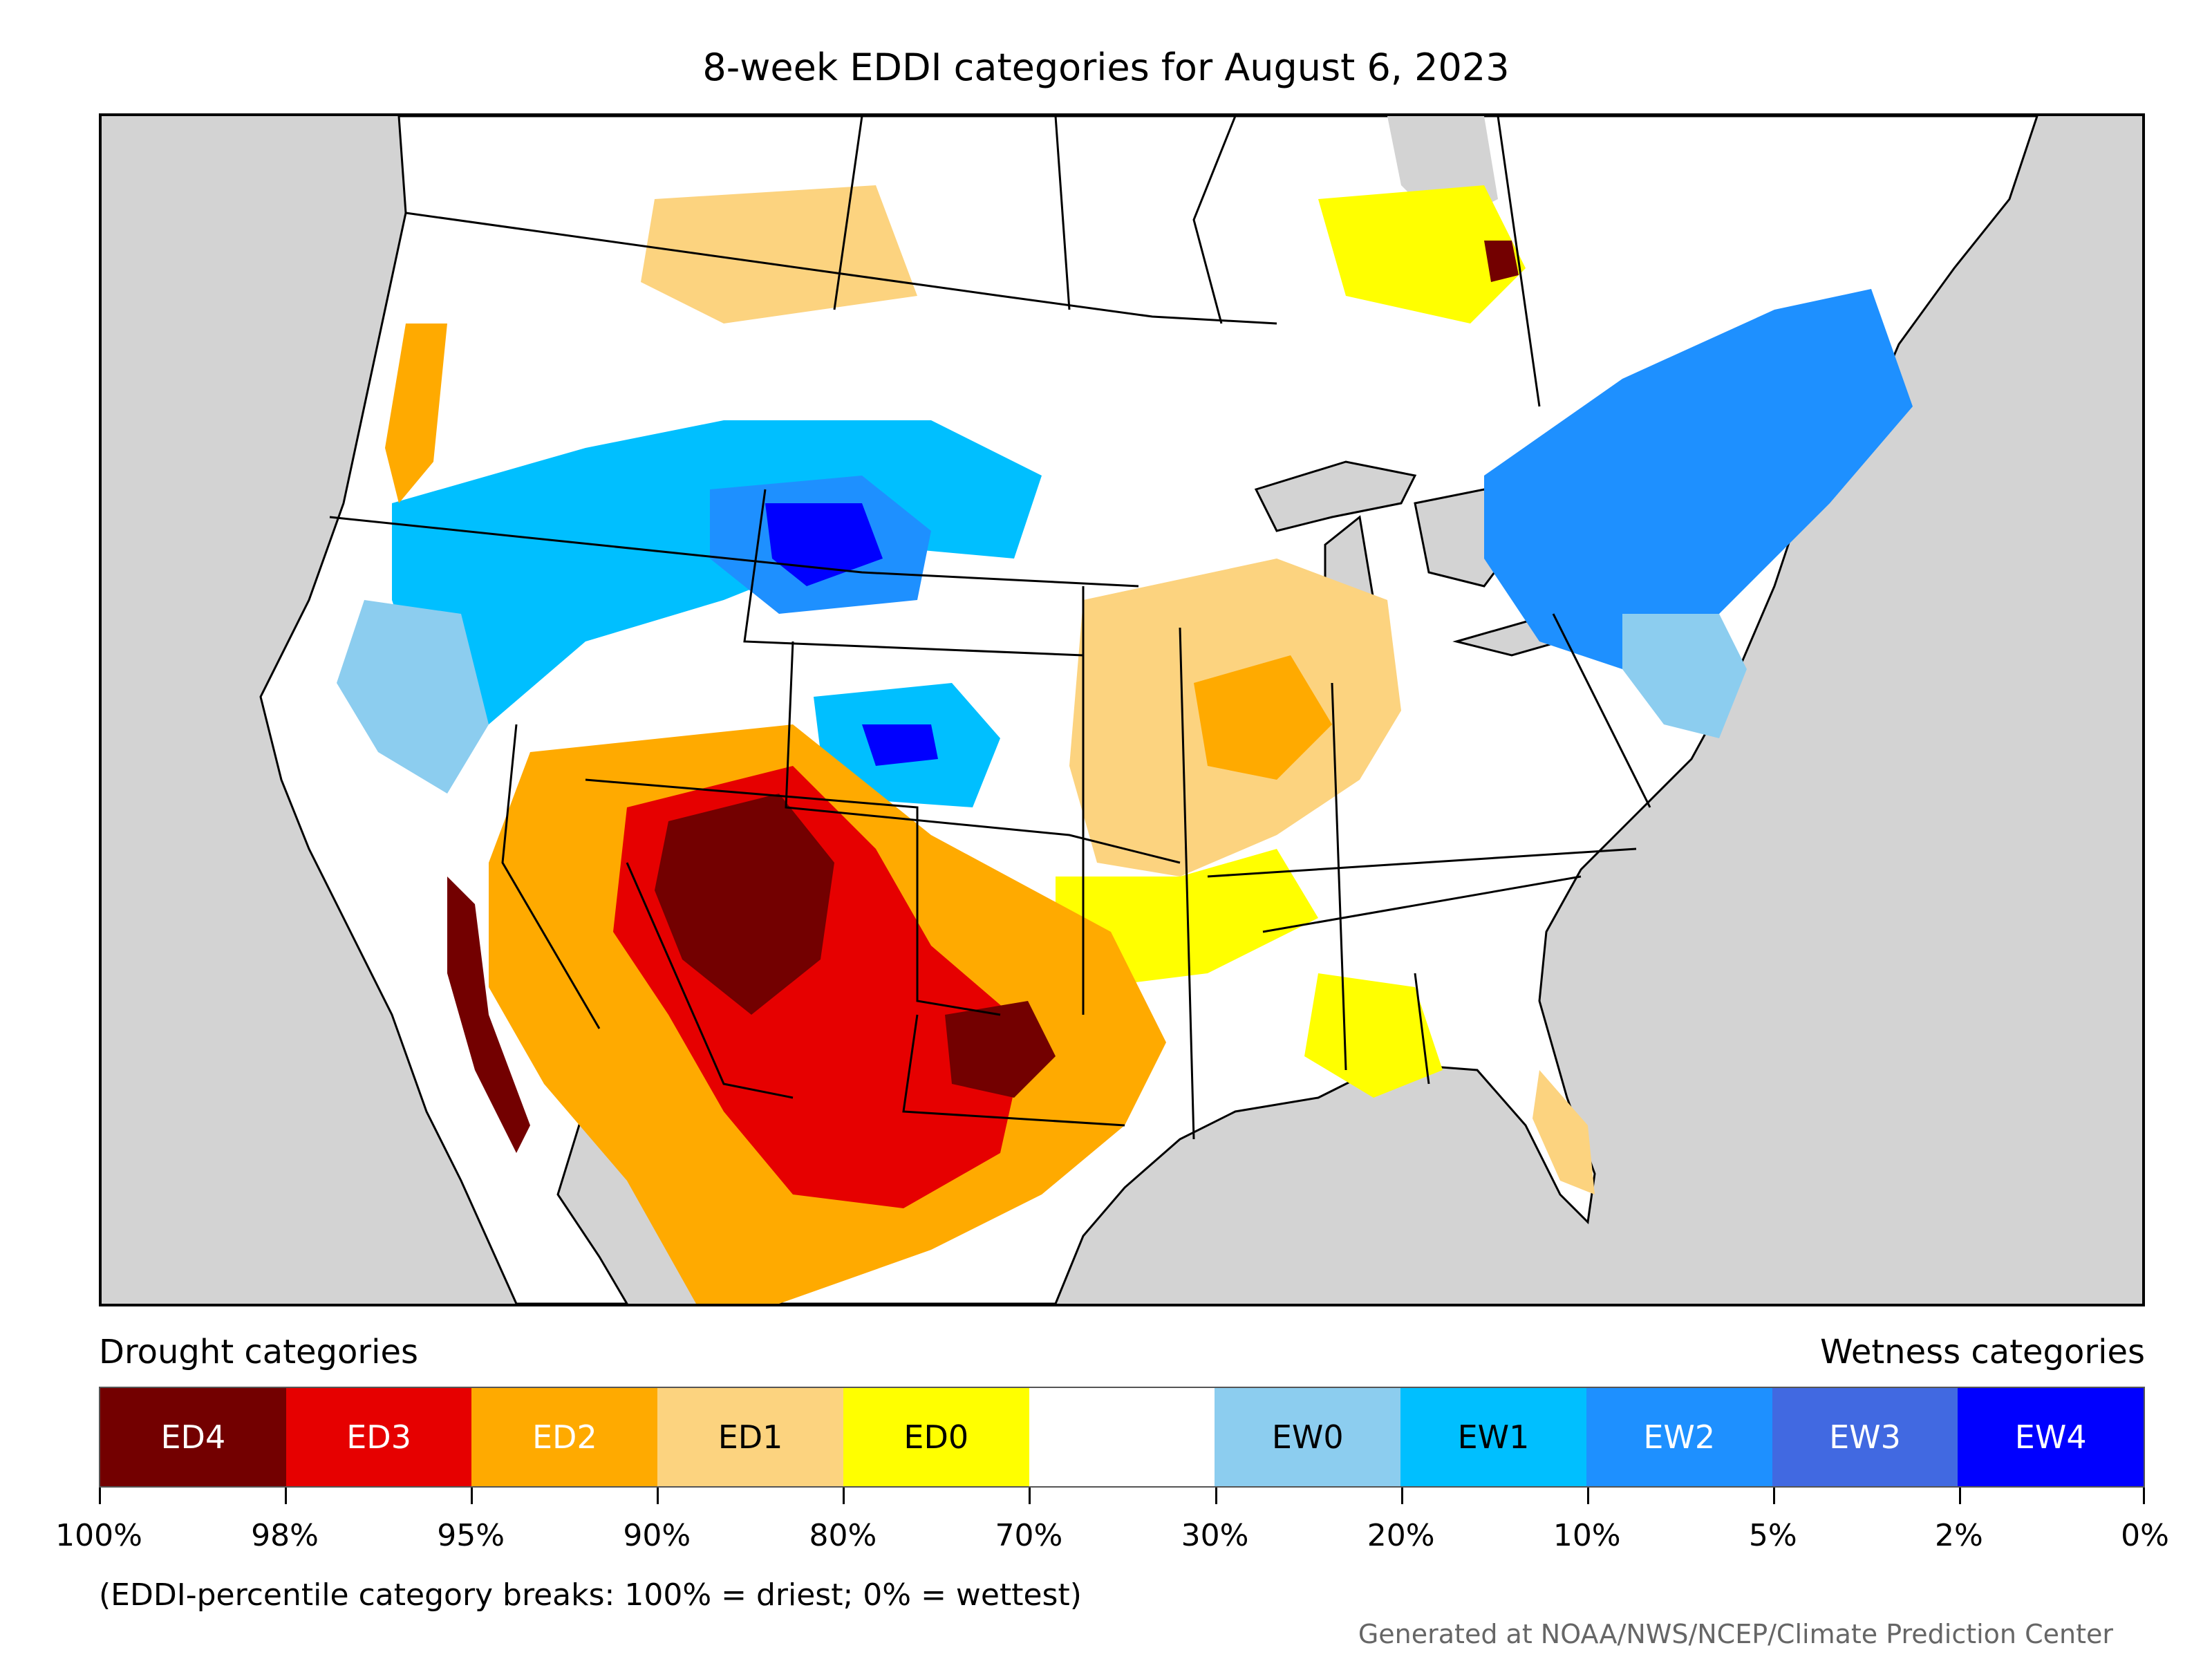 This screenshot has height=1659, width=2212. Describe the element at coordinates (488, 1015) in the screenshot. I see `drought-baja` at that location.